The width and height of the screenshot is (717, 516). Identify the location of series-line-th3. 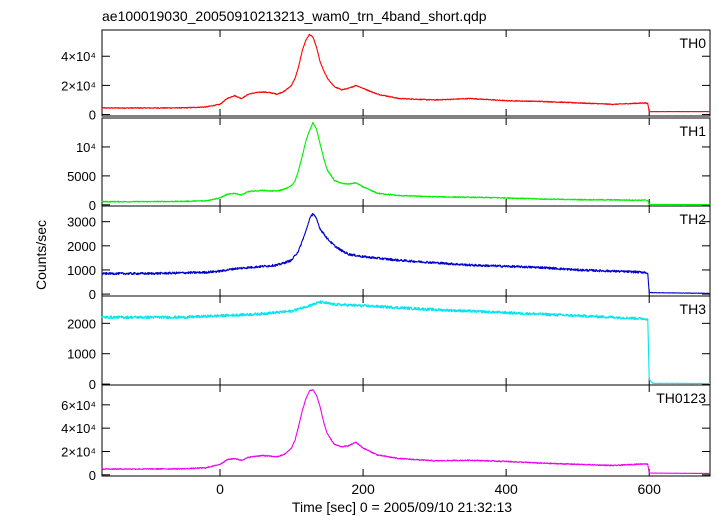
(406, 342).